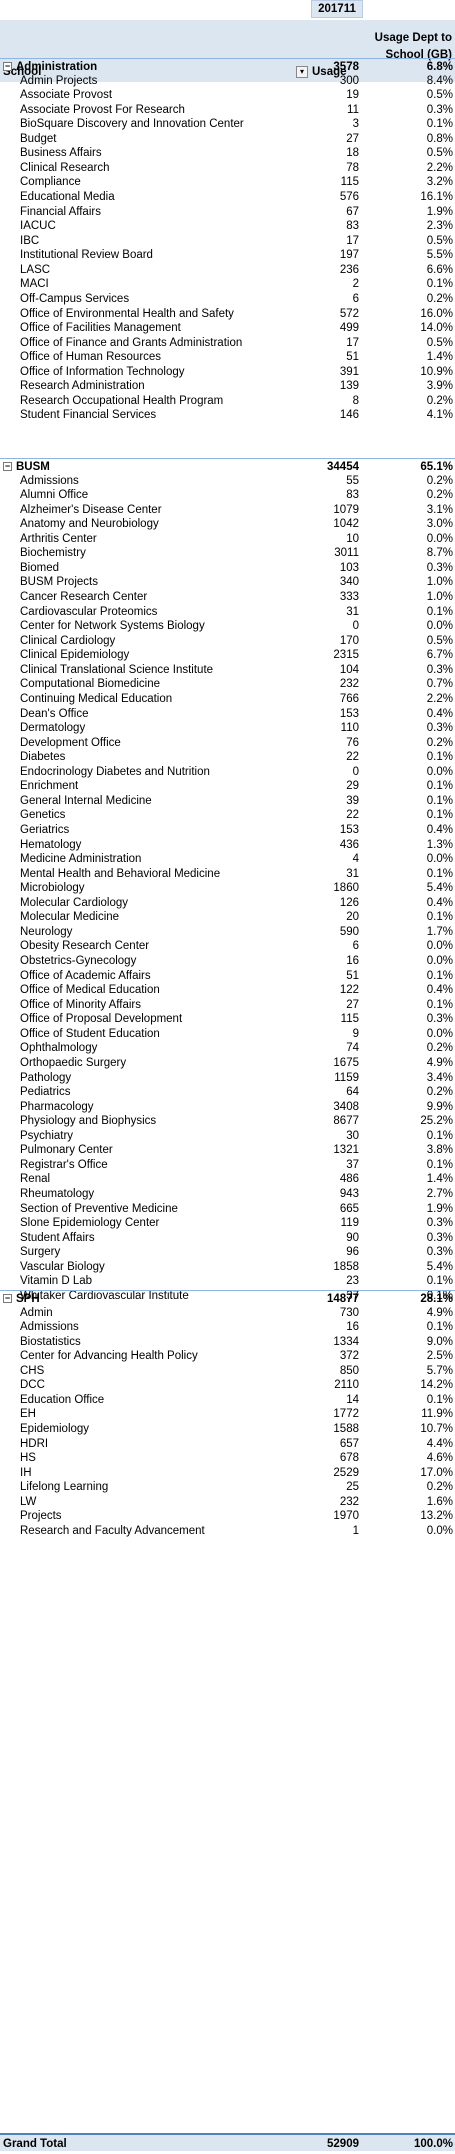 The width and height of the screenshot is (455, 2154). Describe the element at coordinates (227, 917) in the screenshot. I see `department-row: Molecular Medicine 20 0.1%` at that location.